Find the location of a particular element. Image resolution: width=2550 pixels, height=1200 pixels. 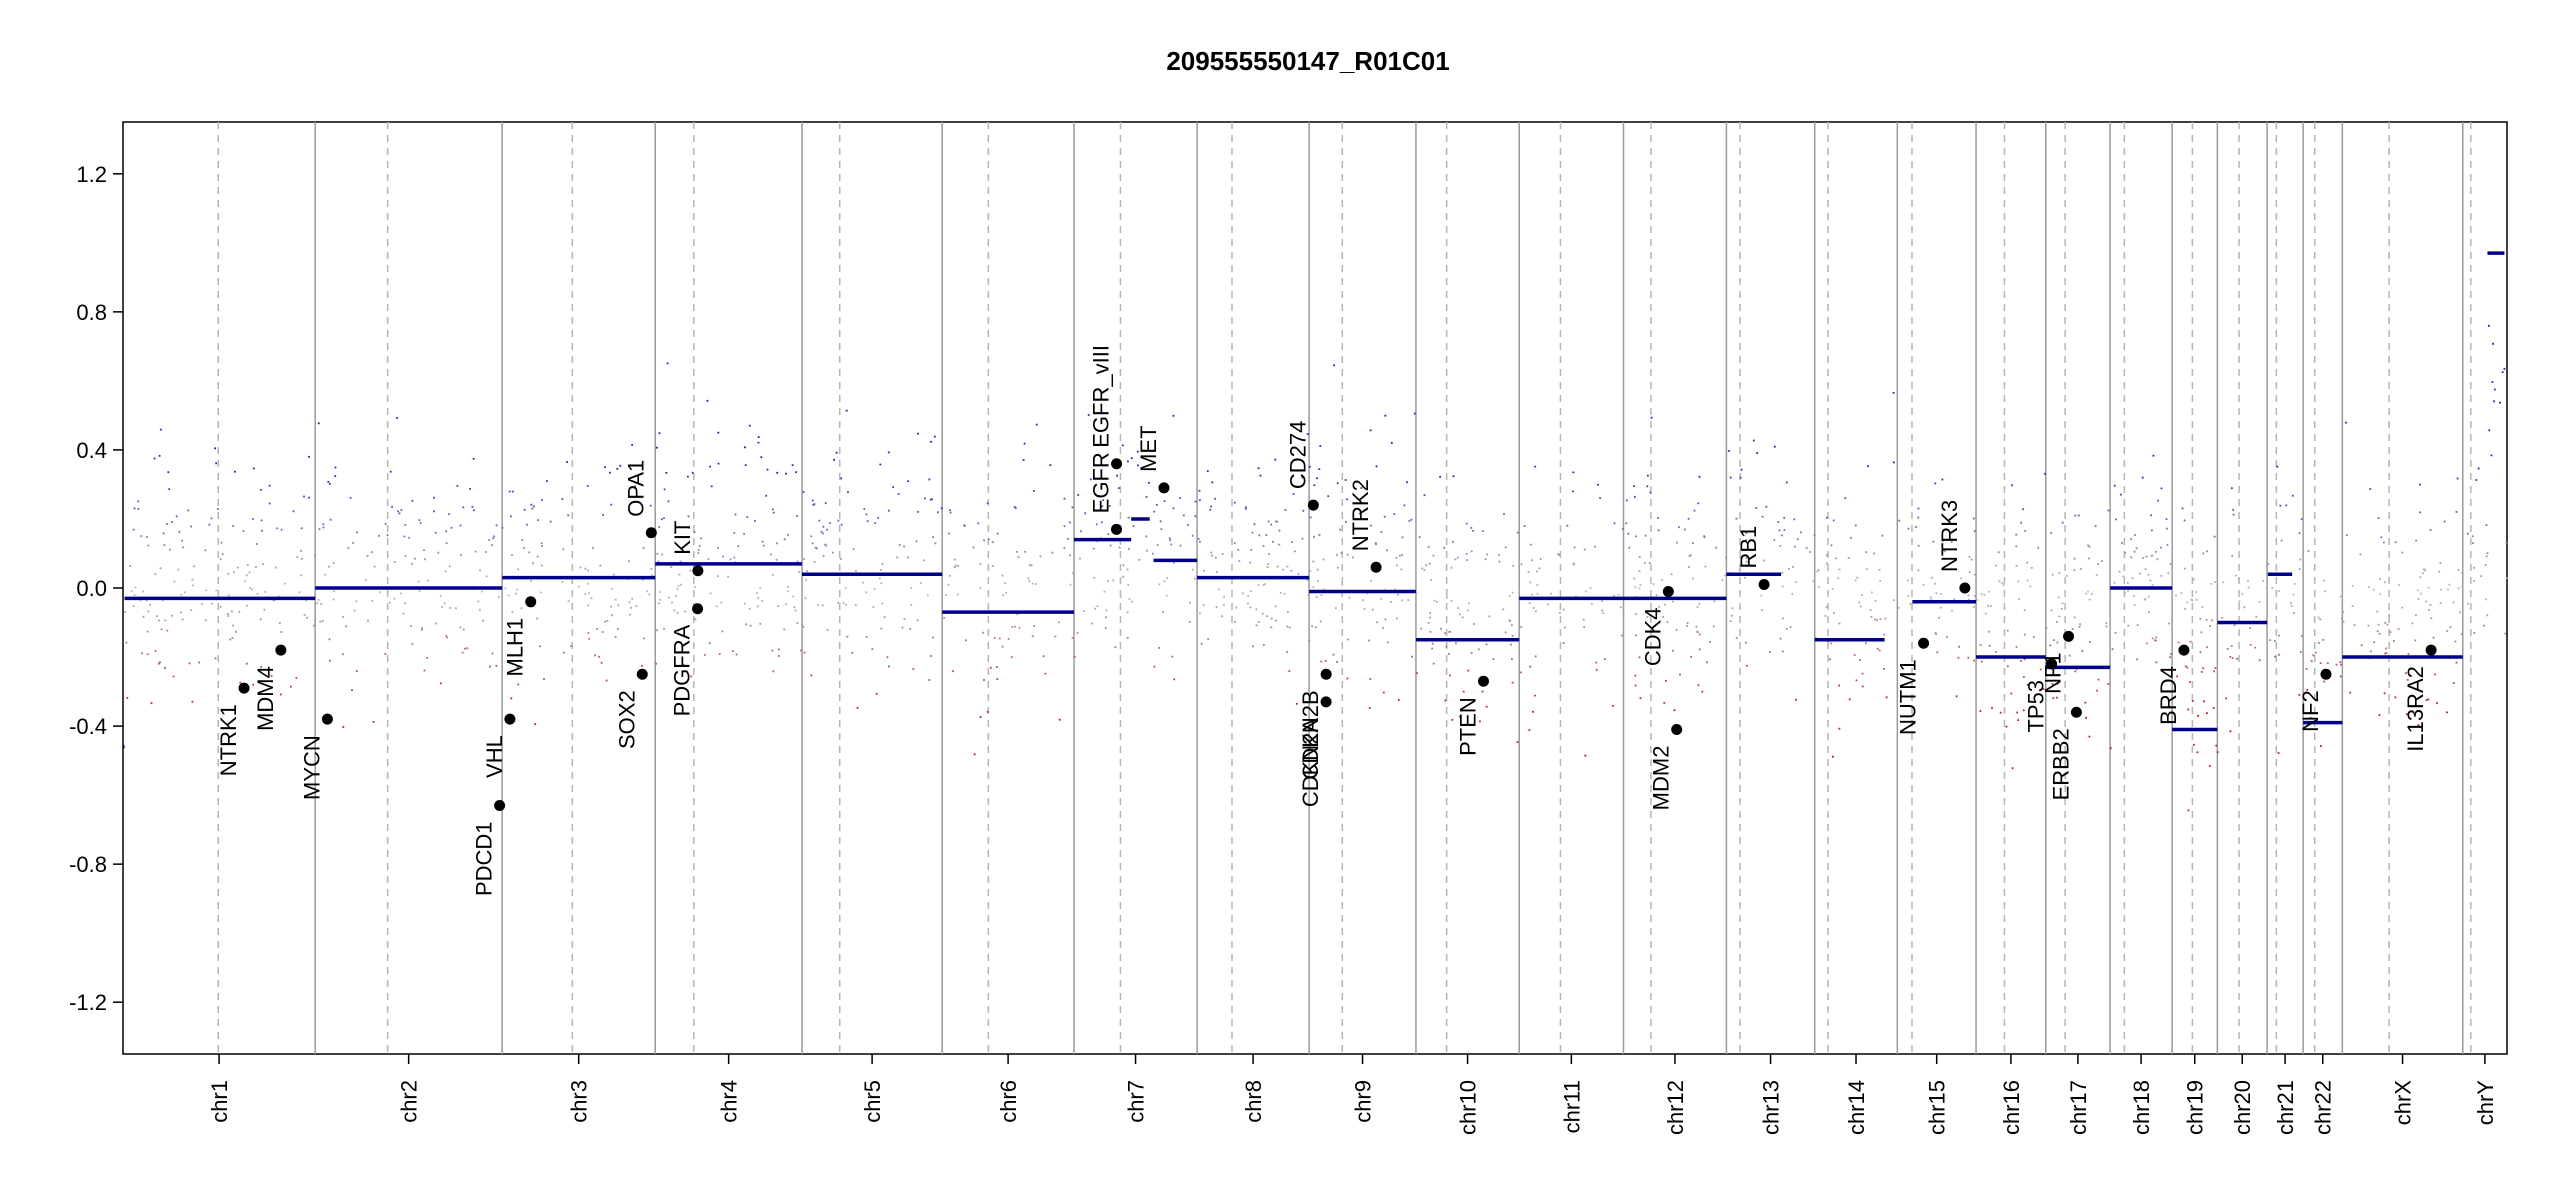

gene-label: NF2 is located at coordinates (2310, 711).